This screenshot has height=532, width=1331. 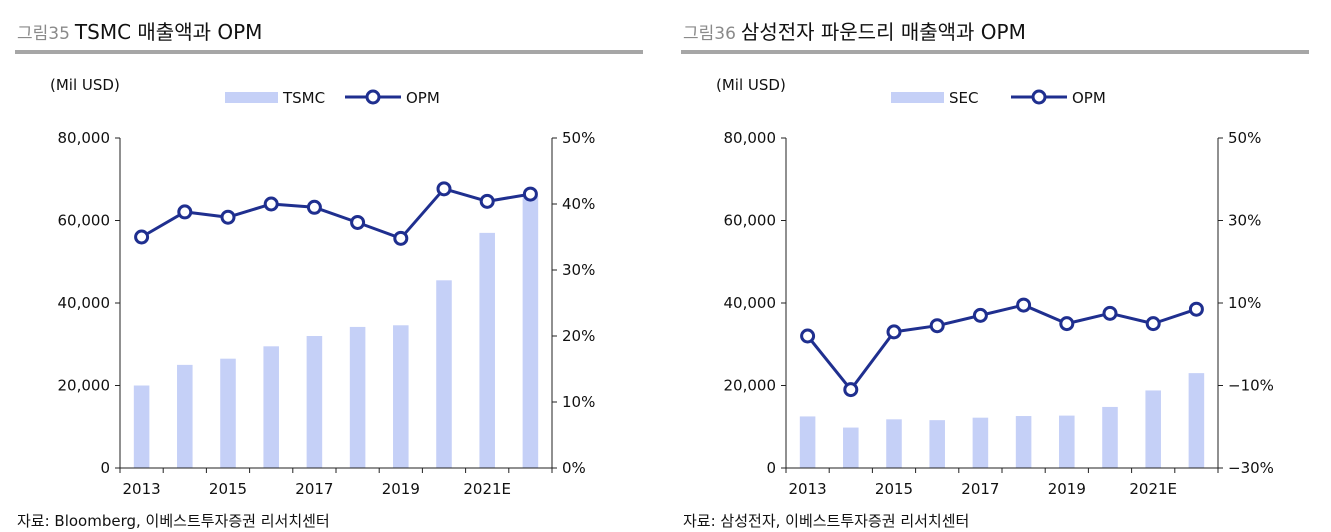 What do you see at coordinates (709, 34) in the screenshot?
I see `figure-number: 그림36` at bounding box center [709, 34].